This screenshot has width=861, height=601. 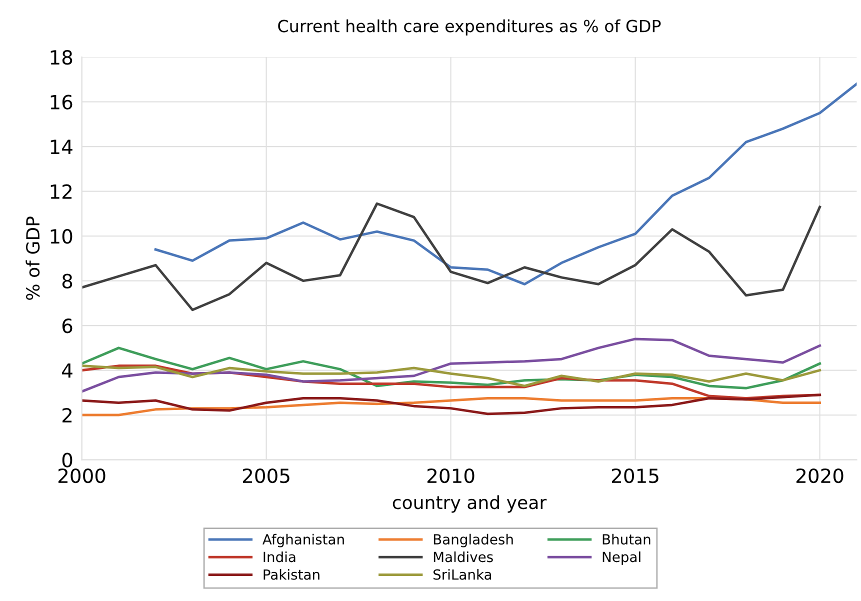 What do you see at coordinates (67, 370) in the screenshot?
I see `y-tick-label: 4` at bounding box center [67, 370].